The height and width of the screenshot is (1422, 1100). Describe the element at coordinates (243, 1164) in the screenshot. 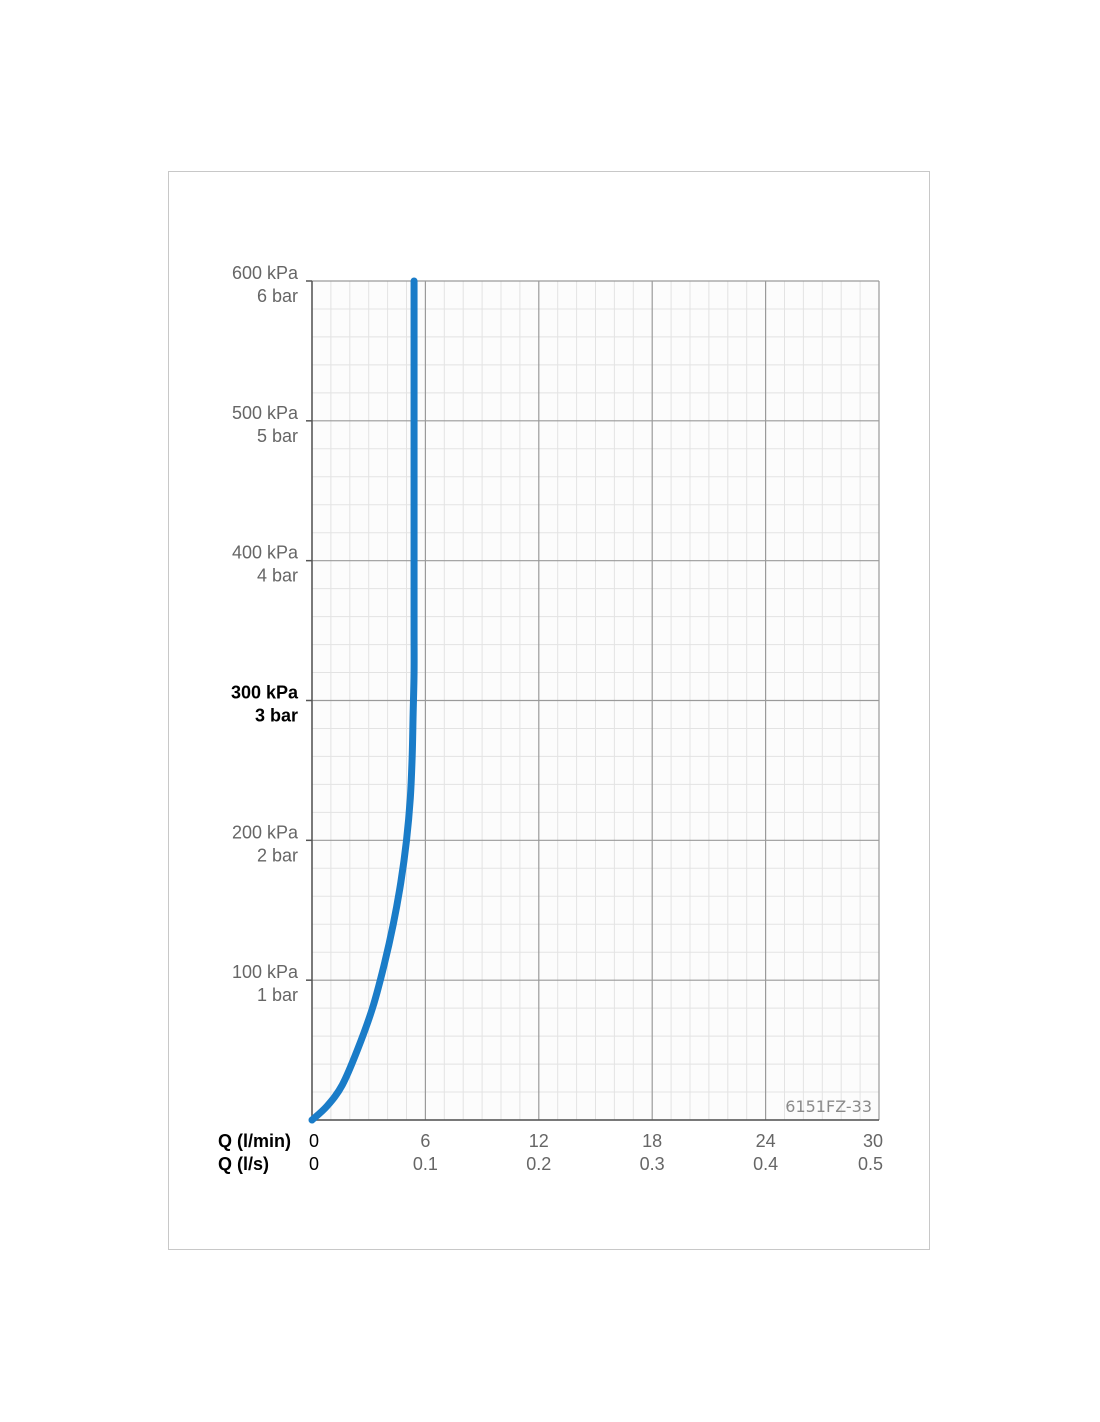

I see `x-axis-label-secondary: Q (l/s)` at that location.